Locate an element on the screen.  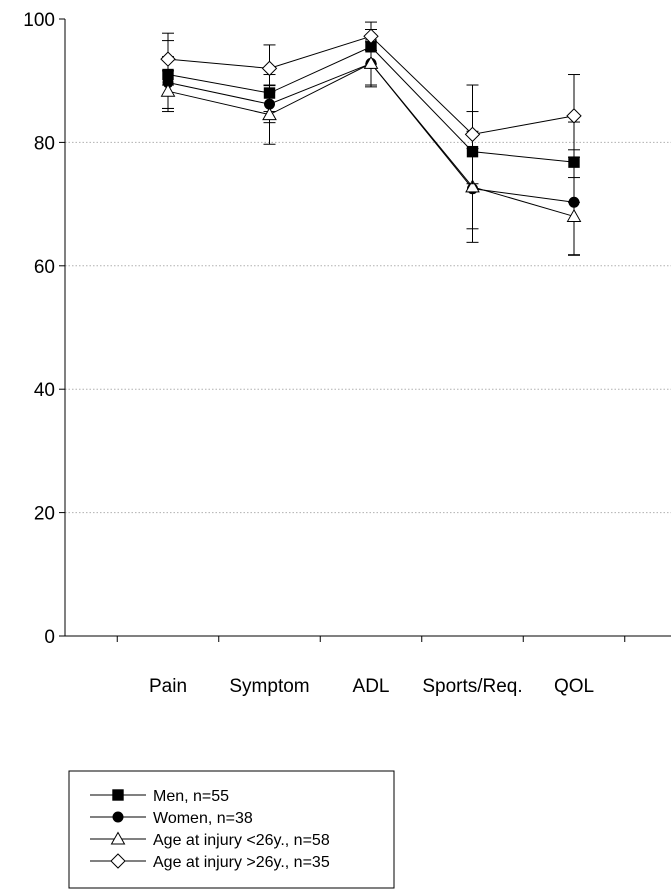
y-tick-label: 100 is located at coordinates (39, 20).